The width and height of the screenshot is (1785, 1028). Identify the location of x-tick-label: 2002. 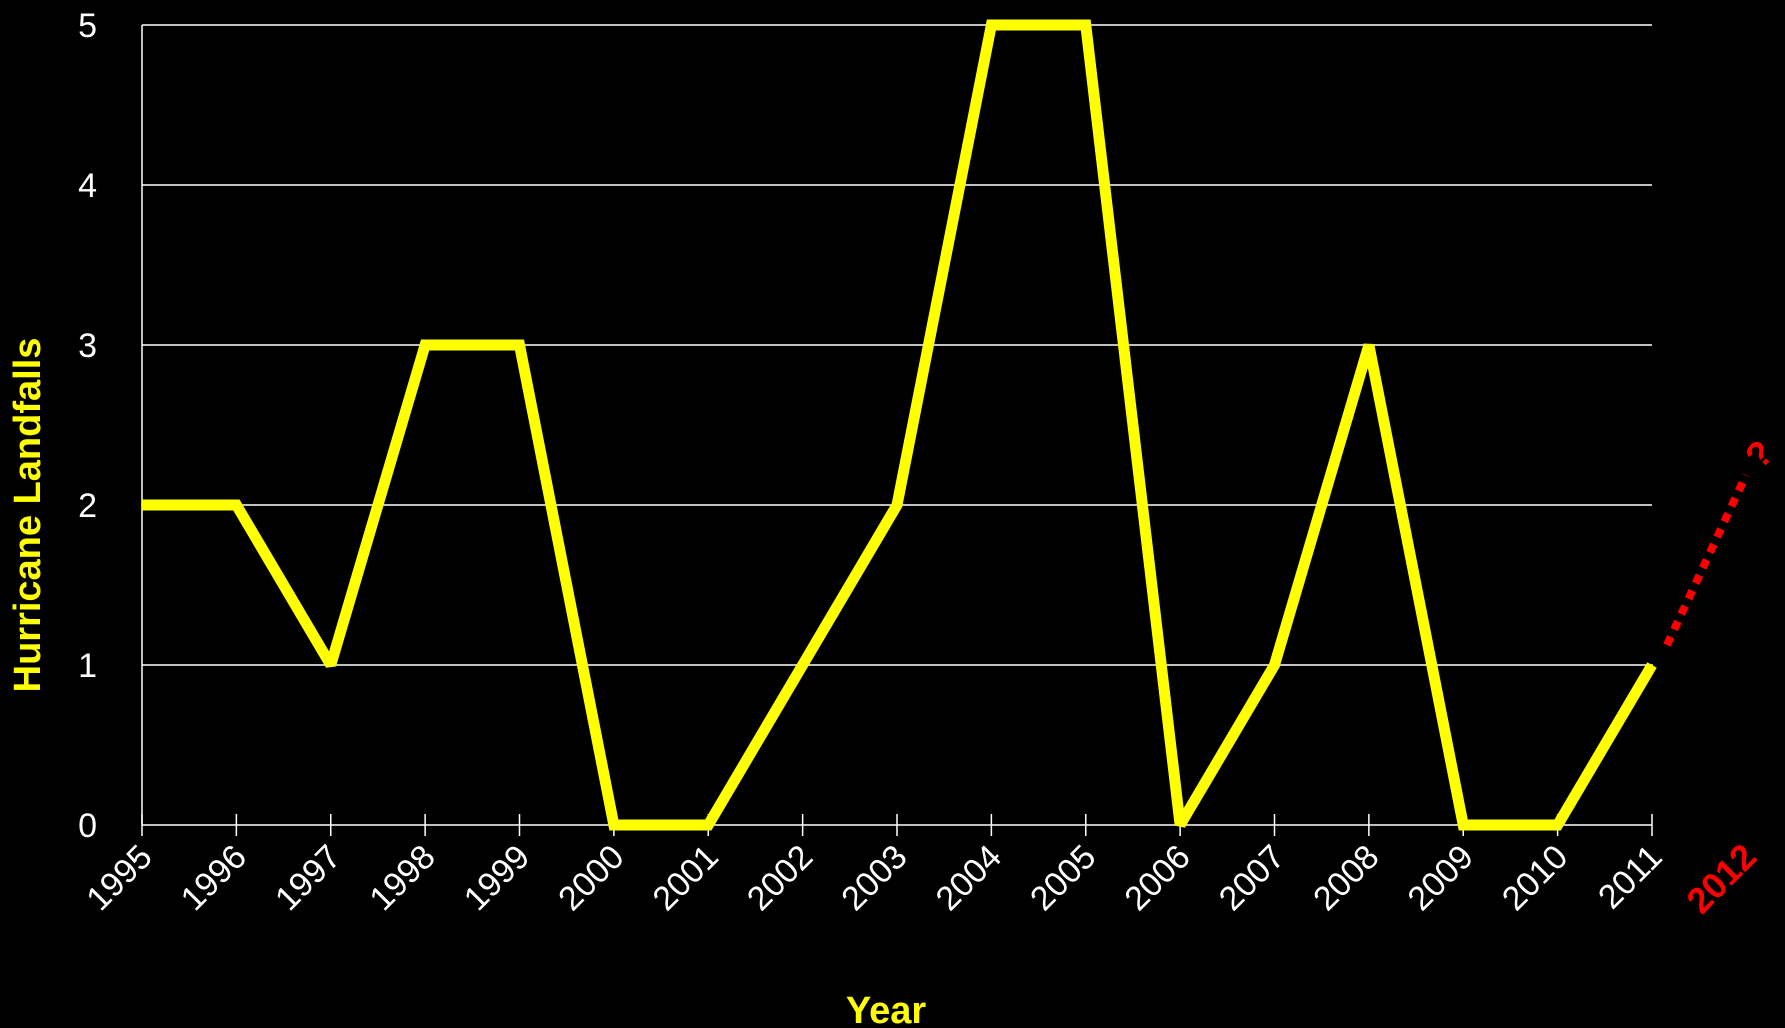
(780, 878).